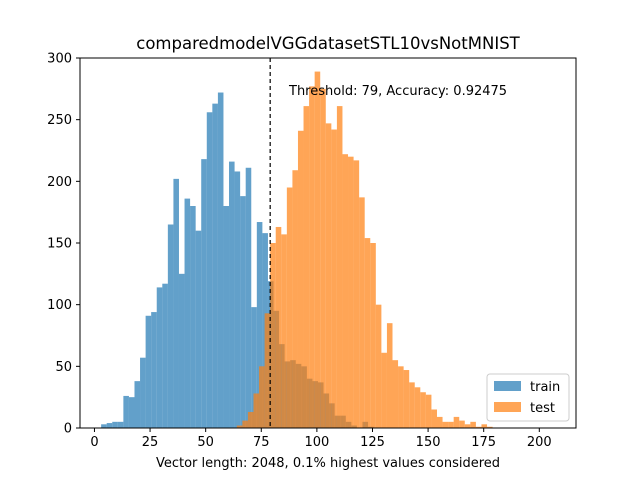  Describe the element at coordinates (150, 442) in the screenshot. I see `x-tick-label: 25` at that location.